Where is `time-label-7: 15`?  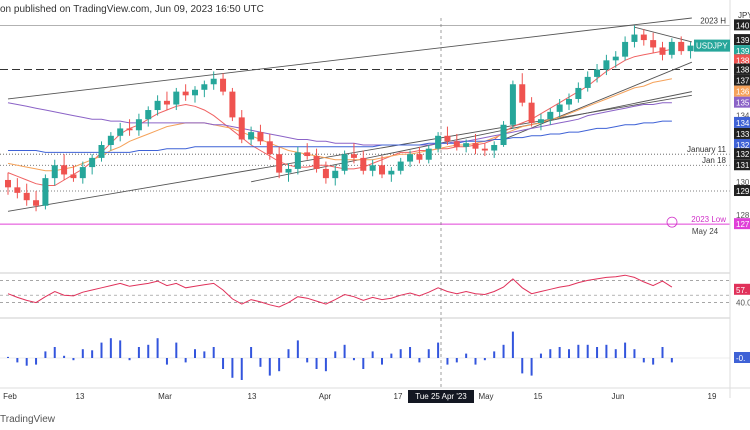 time-label-7: 15 is located at coordinates (538, 396).